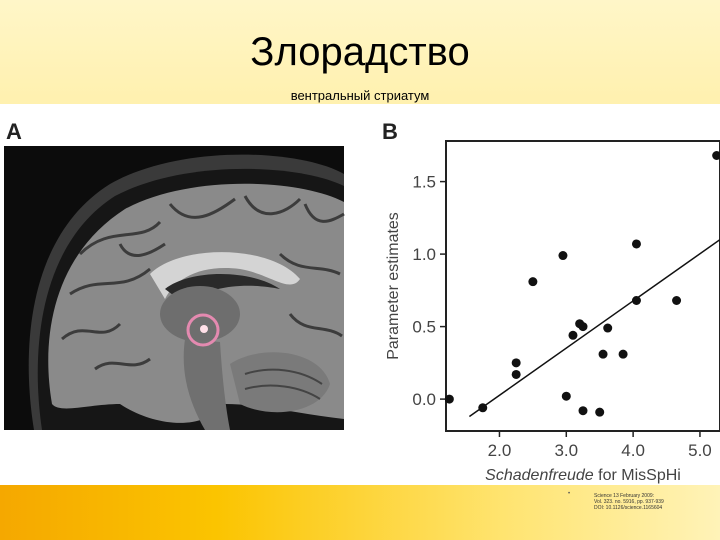 The image size is (720, 540). I want to click on footer-band, so click(360, 512).